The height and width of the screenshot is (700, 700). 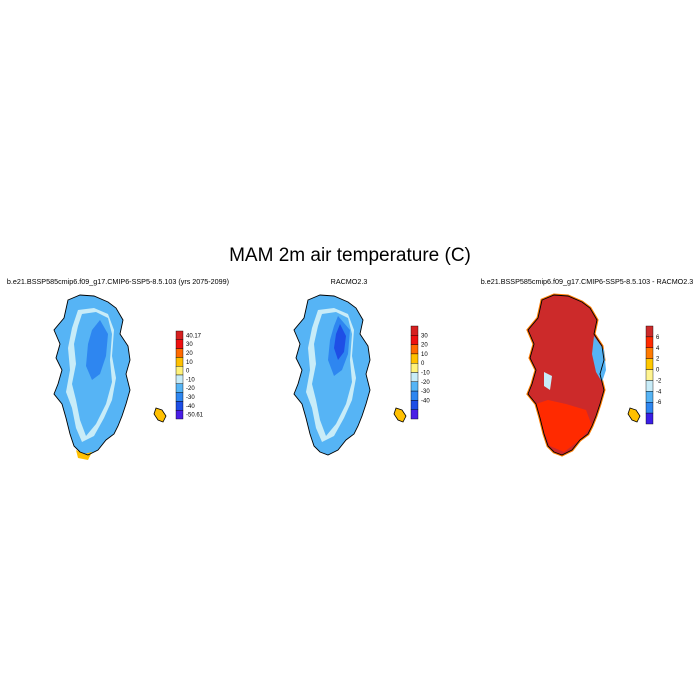 What do you see at coordinates (658, 360) in the screenshot?
I see `colorbar-tick-label: 2` at bounding box center [658, 360].